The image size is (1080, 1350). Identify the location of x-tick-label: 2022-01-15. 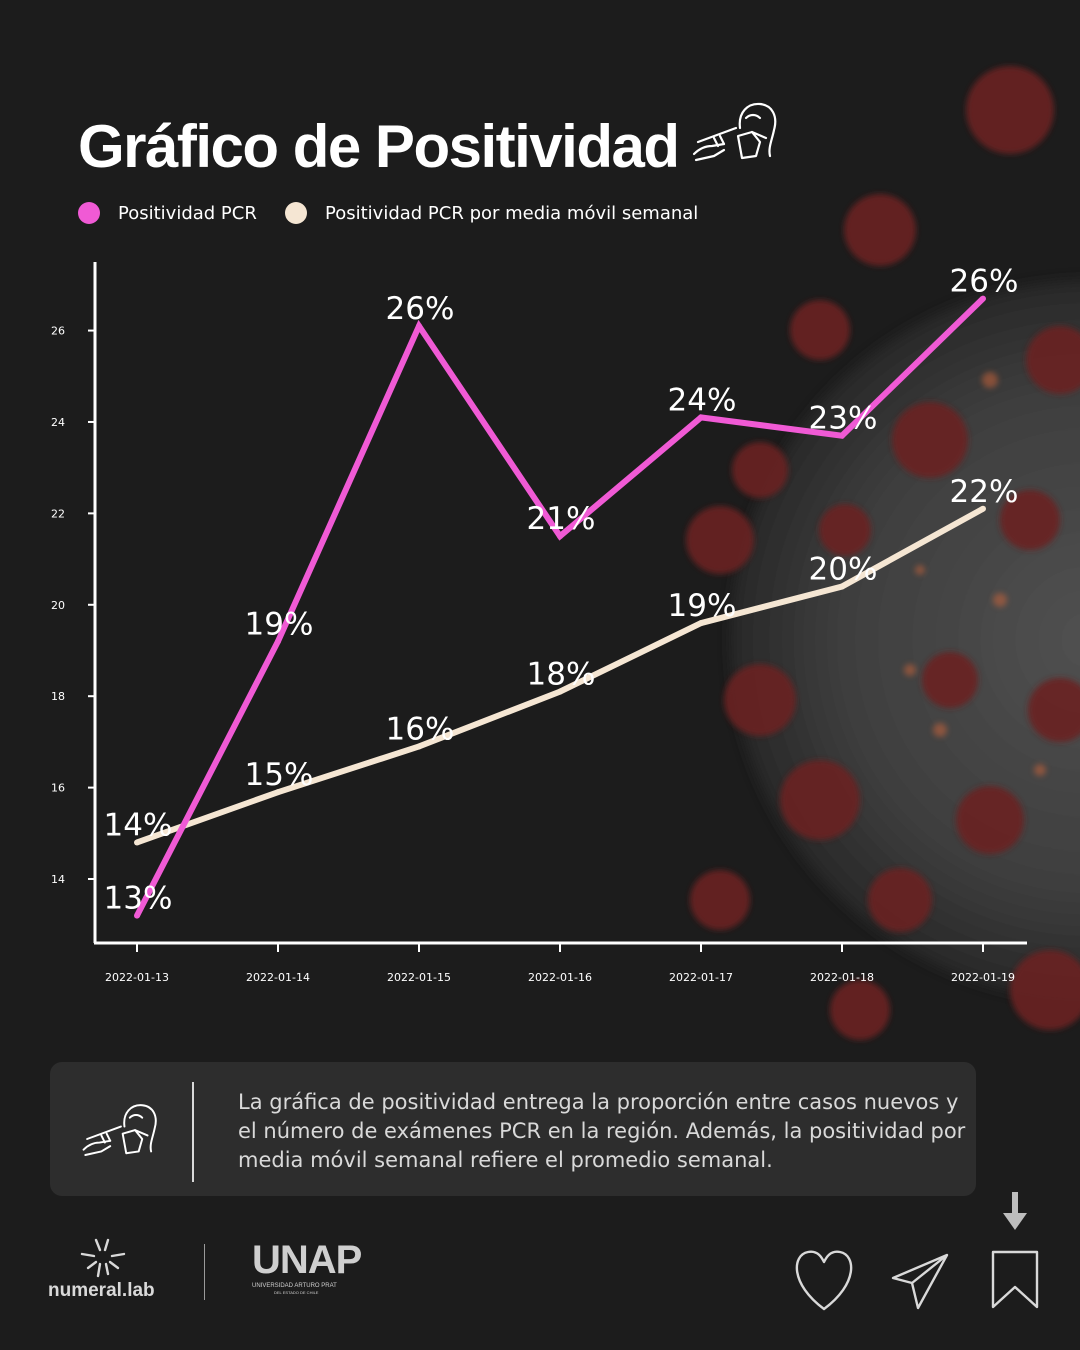
(419, 977).